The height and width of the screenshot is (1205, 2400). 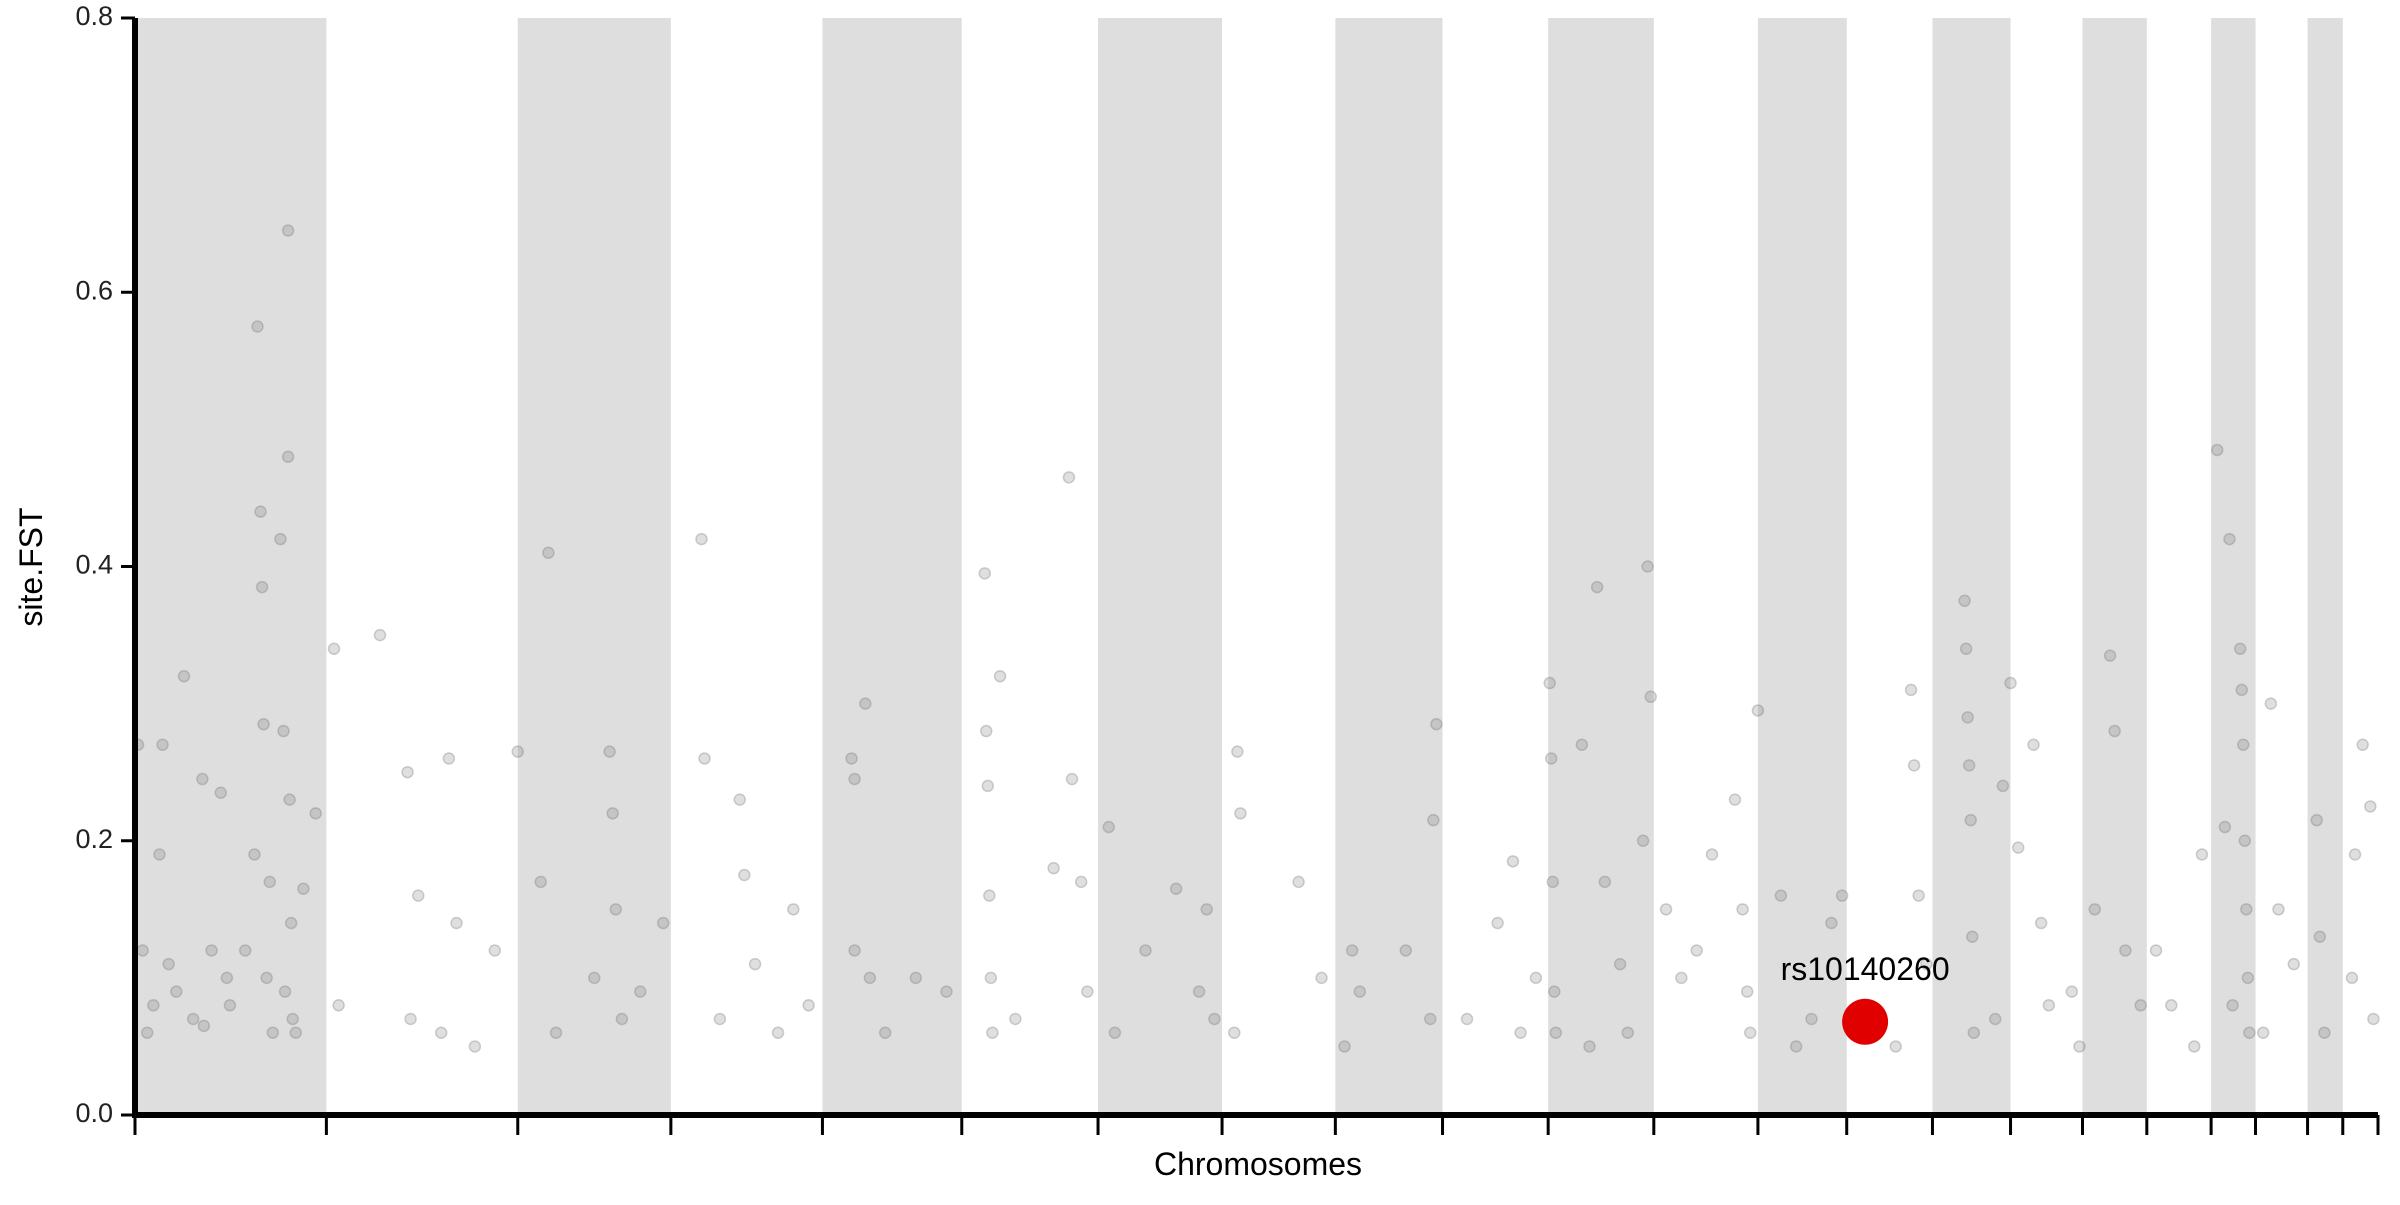 What do you see at coordinates (1258, 1164) in the screenshot?
I see `x-axis-label: Chromosomes` at bounding box center [1258, 1164].